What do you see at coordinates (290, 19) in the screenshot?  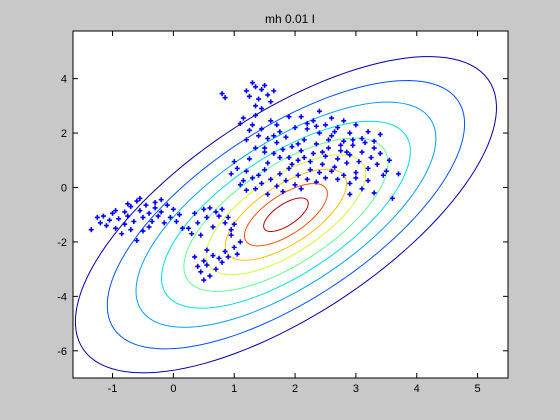 I see `chart-title: mh 0.01 I` at bounding box center [290, 19].